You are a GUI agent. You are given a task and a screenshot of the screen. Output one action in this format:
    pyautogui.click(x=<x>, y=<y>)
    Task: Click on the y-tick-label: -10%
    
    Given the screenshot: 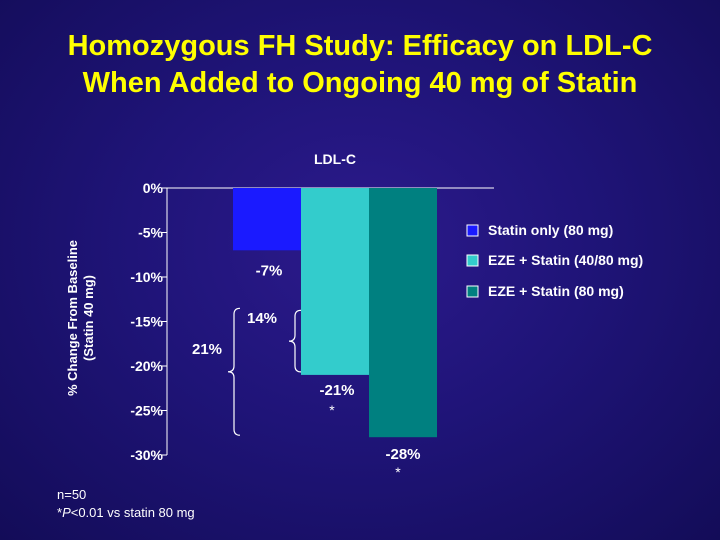 What is the action you would take?
    pyautogui.click(x=146, y=277)
    